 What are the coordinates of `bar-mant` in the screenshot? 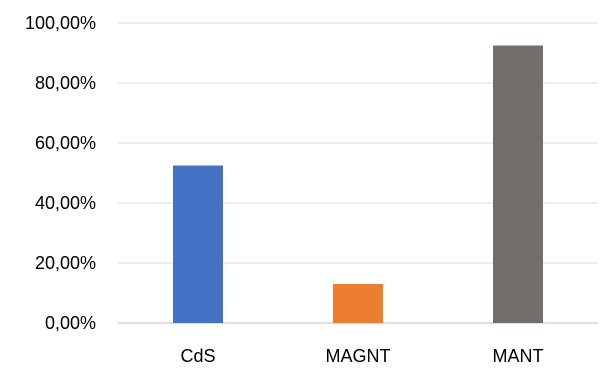 It's located at (518, 184).